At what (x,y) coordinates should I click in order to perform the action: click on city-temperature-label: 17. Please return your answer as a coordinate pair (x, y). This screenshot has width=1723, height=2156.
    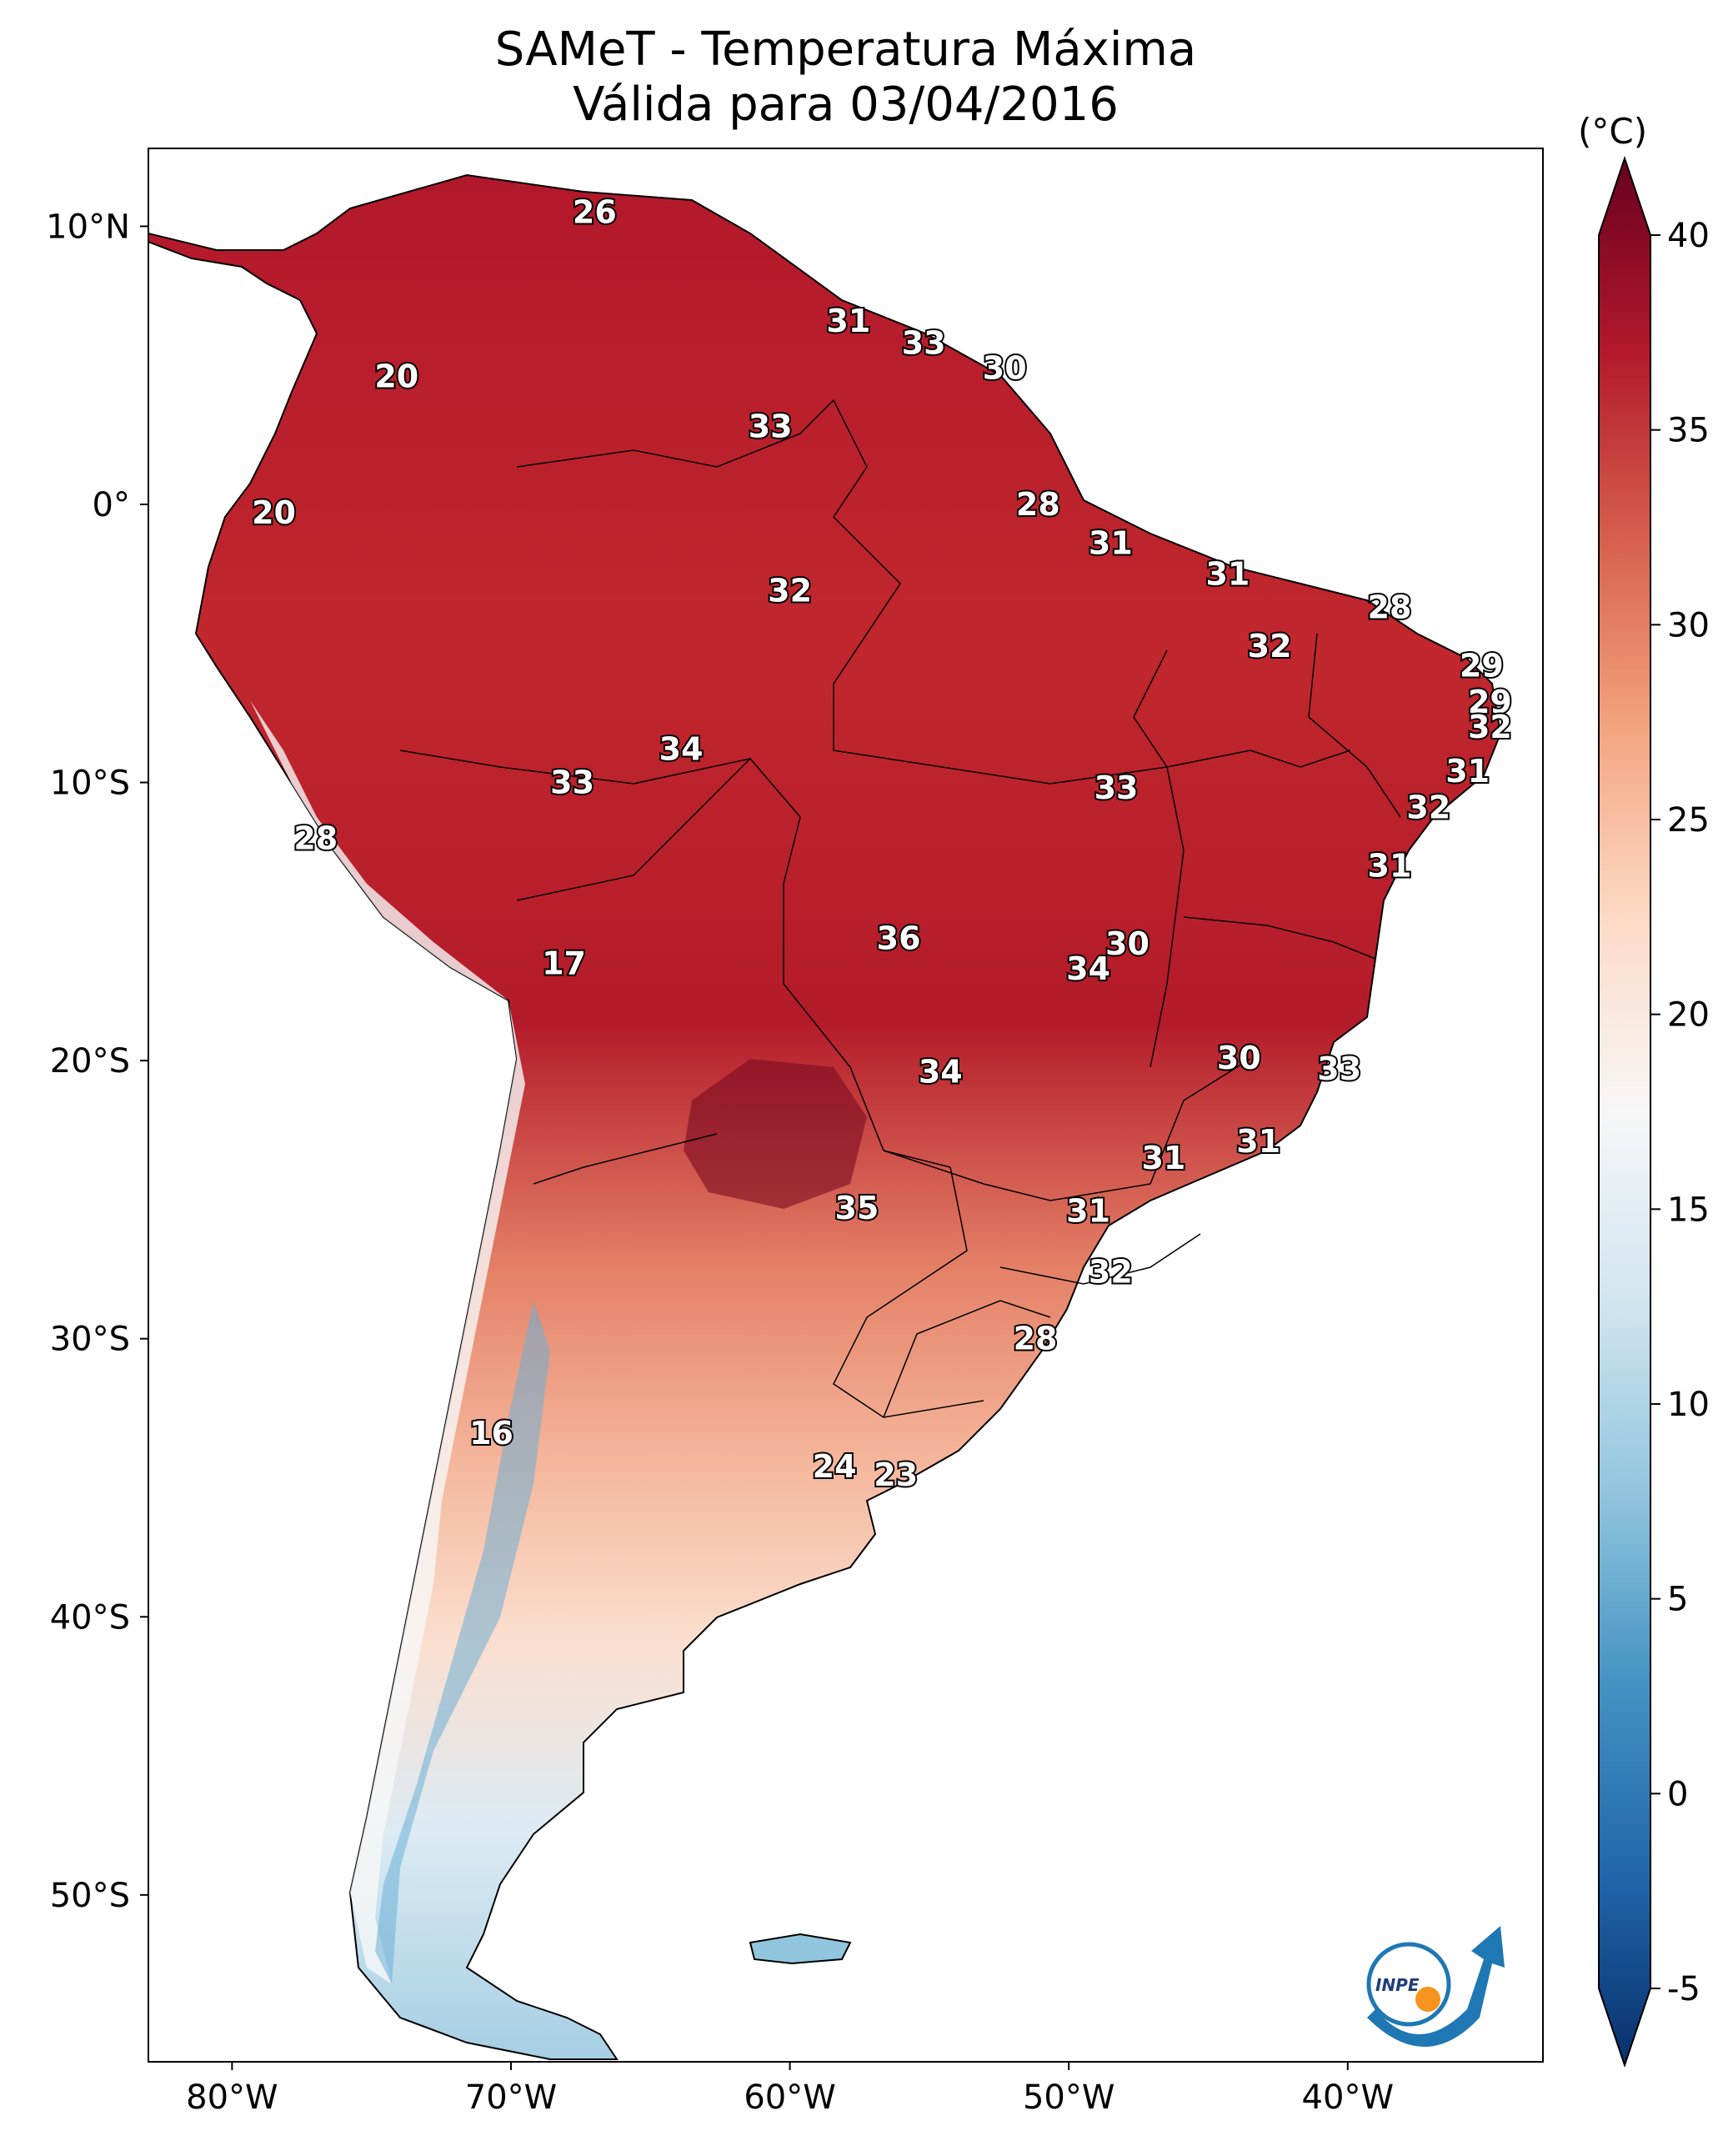
    Looking at the image, I should click on (564, 963).